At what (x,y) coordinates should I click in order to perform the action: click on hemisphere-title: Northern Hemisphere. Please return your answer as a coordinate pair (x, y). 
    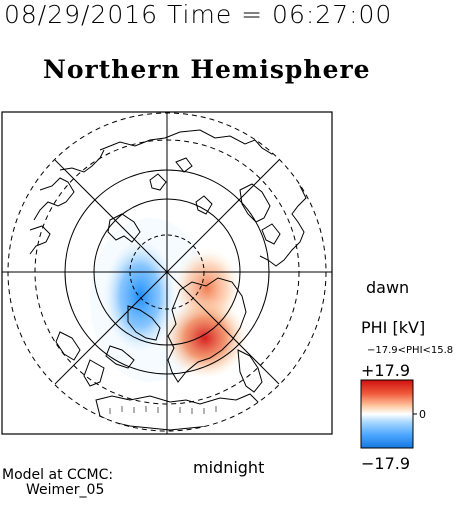
    Looking at the image, I should click on (207, 69).